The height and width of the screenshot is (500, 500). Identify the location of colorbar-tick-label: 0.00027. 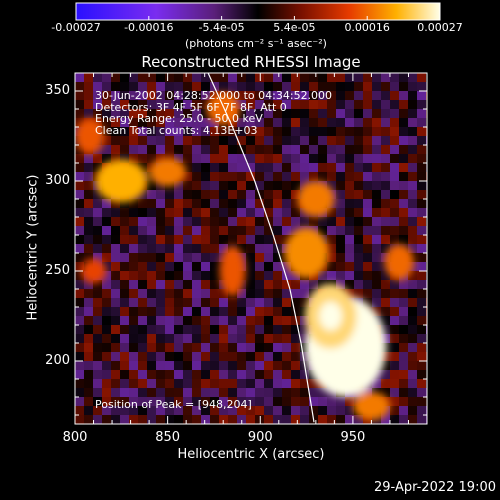
(440, 27).